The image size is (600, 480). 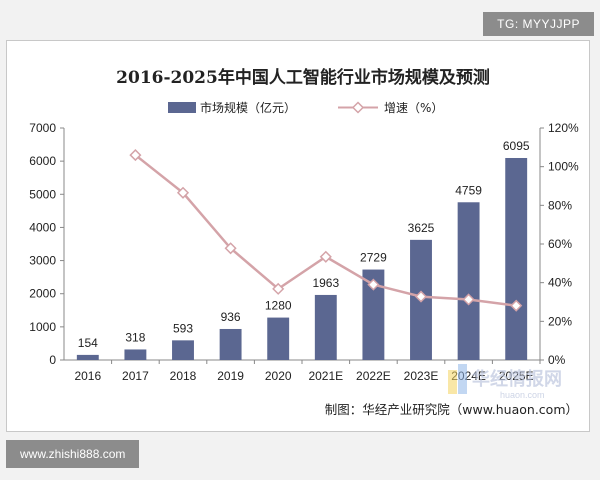 I want to click on y-right-tick-labels: 0% 20% 40% 60% 80% 100% 120%, so click(x=563, y=244).